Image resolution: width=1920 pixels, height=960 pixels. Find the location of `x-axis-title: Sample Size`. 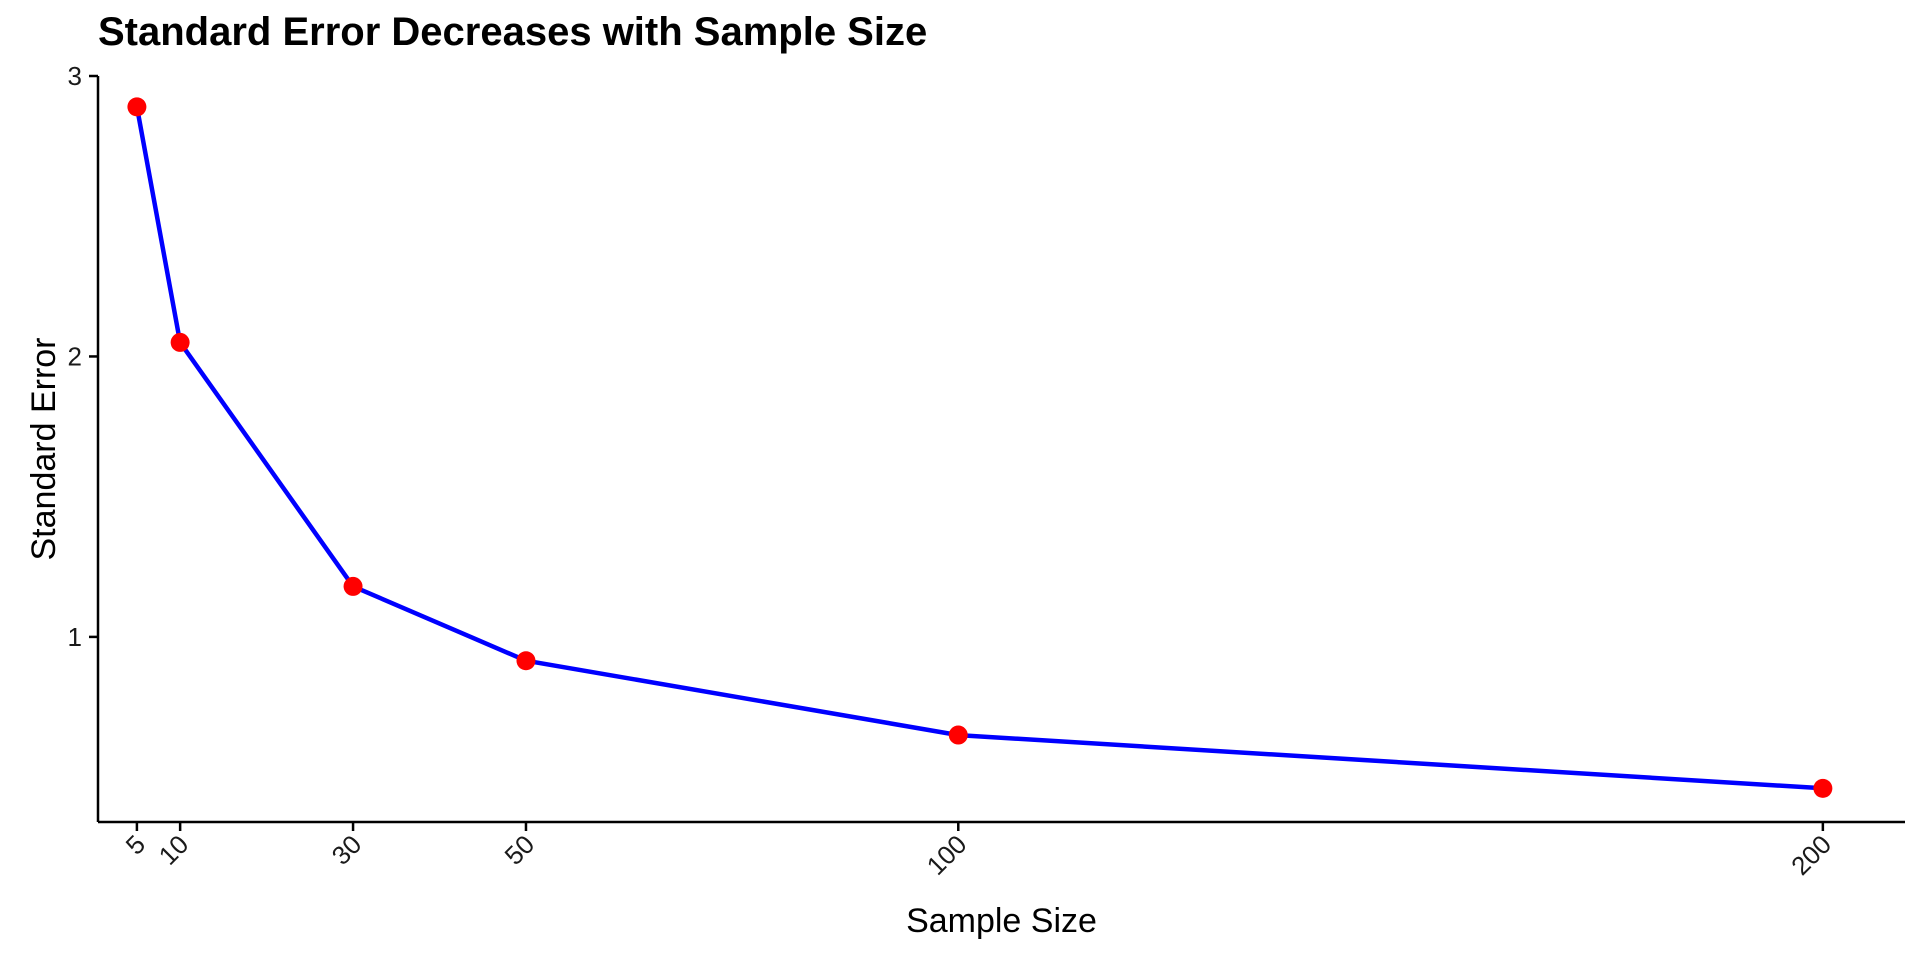

x-axis-title: Sample Size is located at coordinates (1001, 921).